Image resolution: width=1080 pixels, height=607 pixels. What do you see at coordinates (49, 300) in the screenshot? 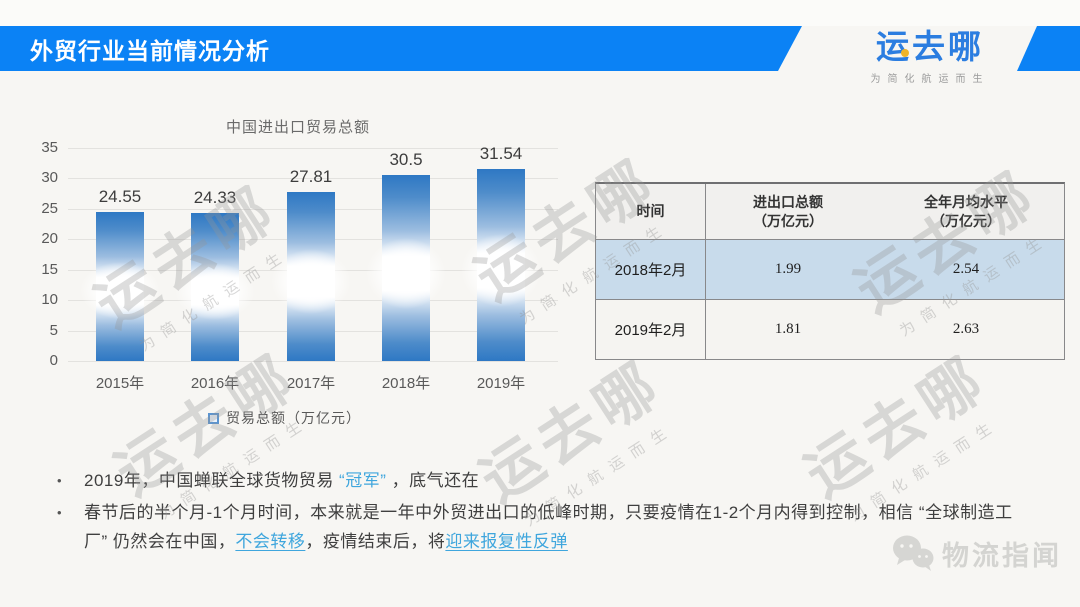
I see `y-axis-tick-label: 10` at bounding box center [49, 300].